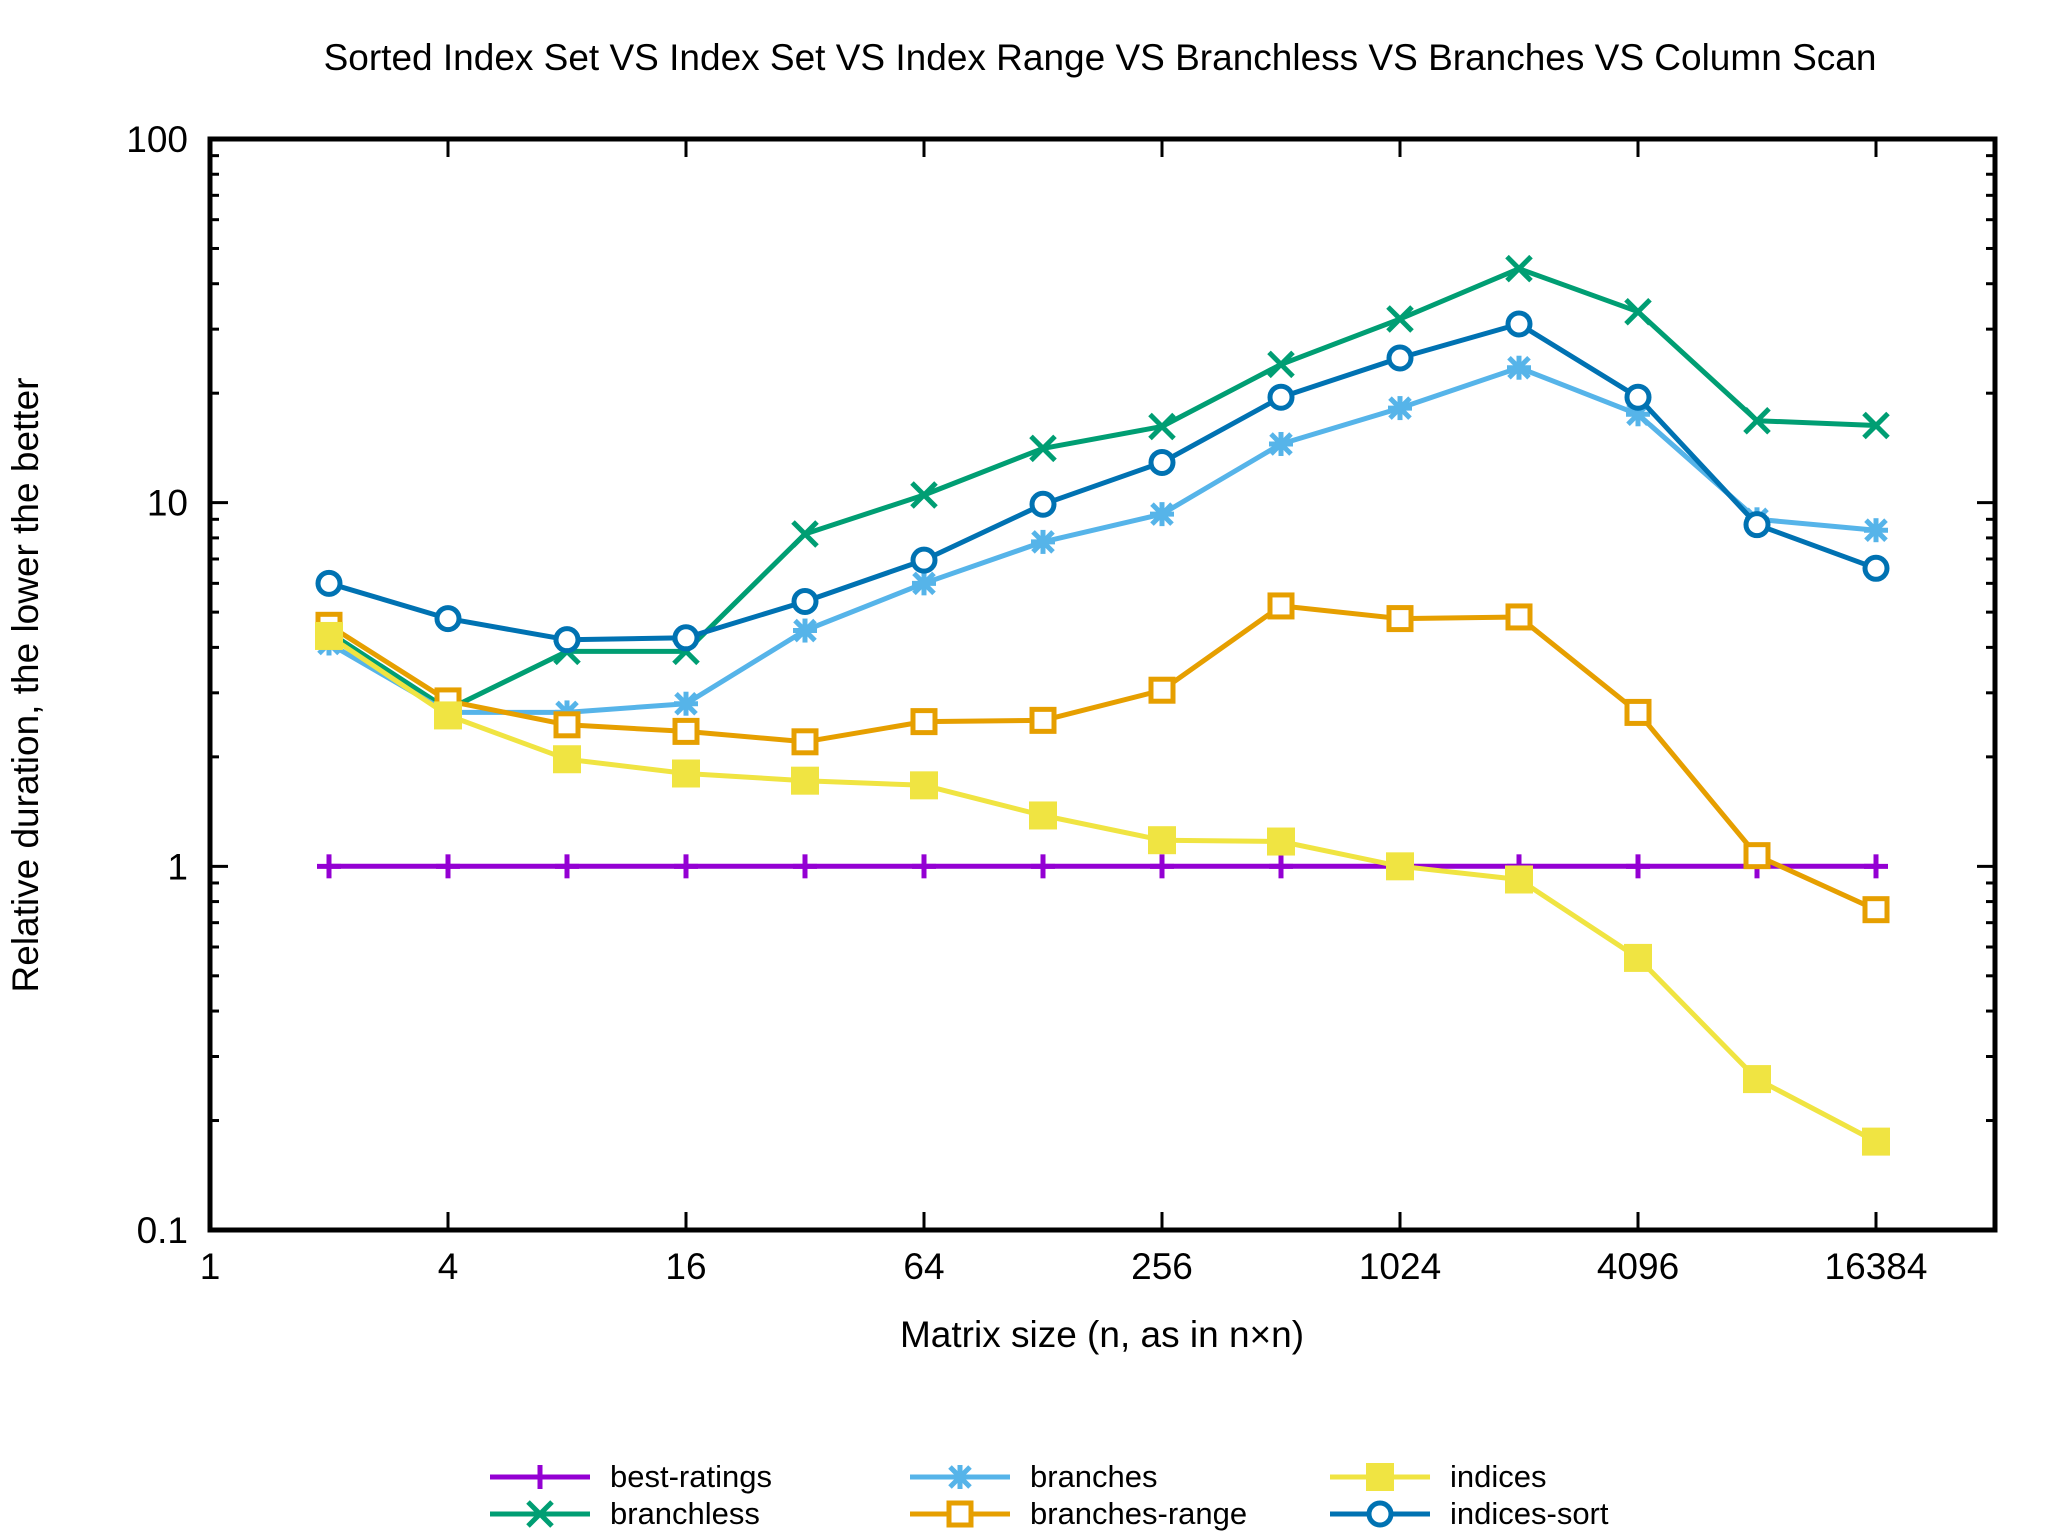  What do you see at coordinates (1162, 1266) in the screenshot?
I see `x-tick-label: 256` at bounding box center [1162, 1266].